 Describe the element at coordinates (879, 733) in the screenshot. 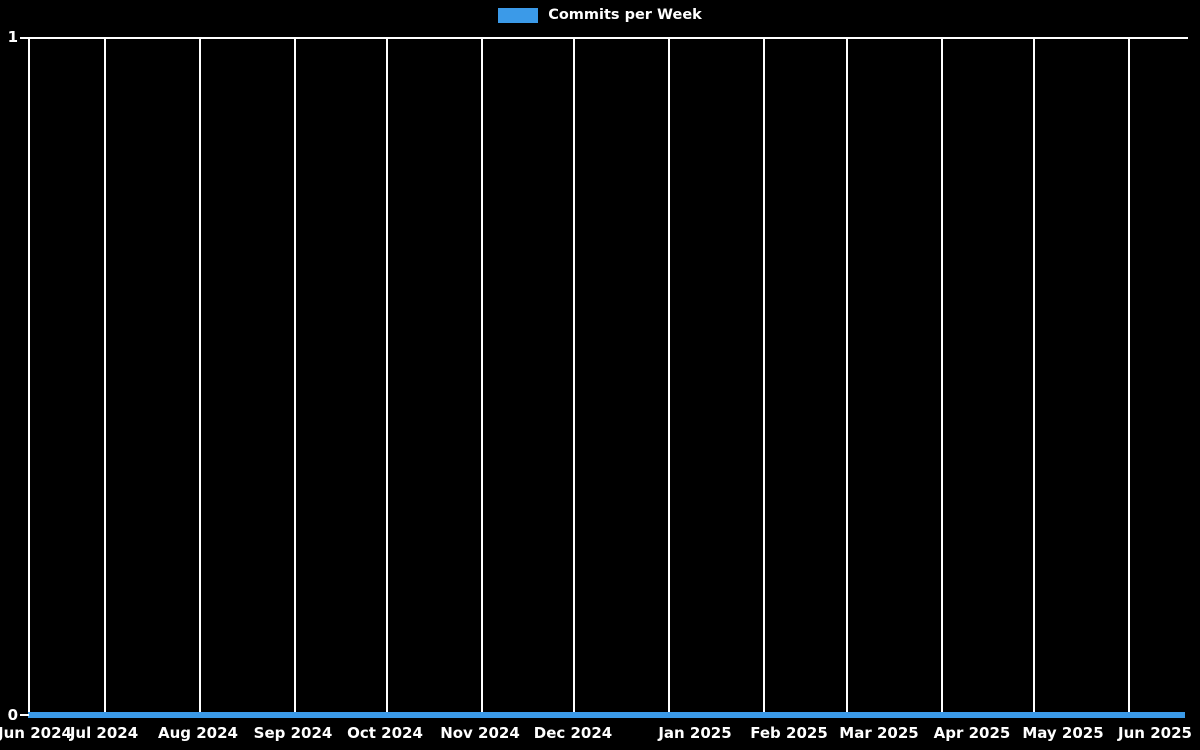

I see `x-tick-label-mar-2025: Mar 2025` at that location.